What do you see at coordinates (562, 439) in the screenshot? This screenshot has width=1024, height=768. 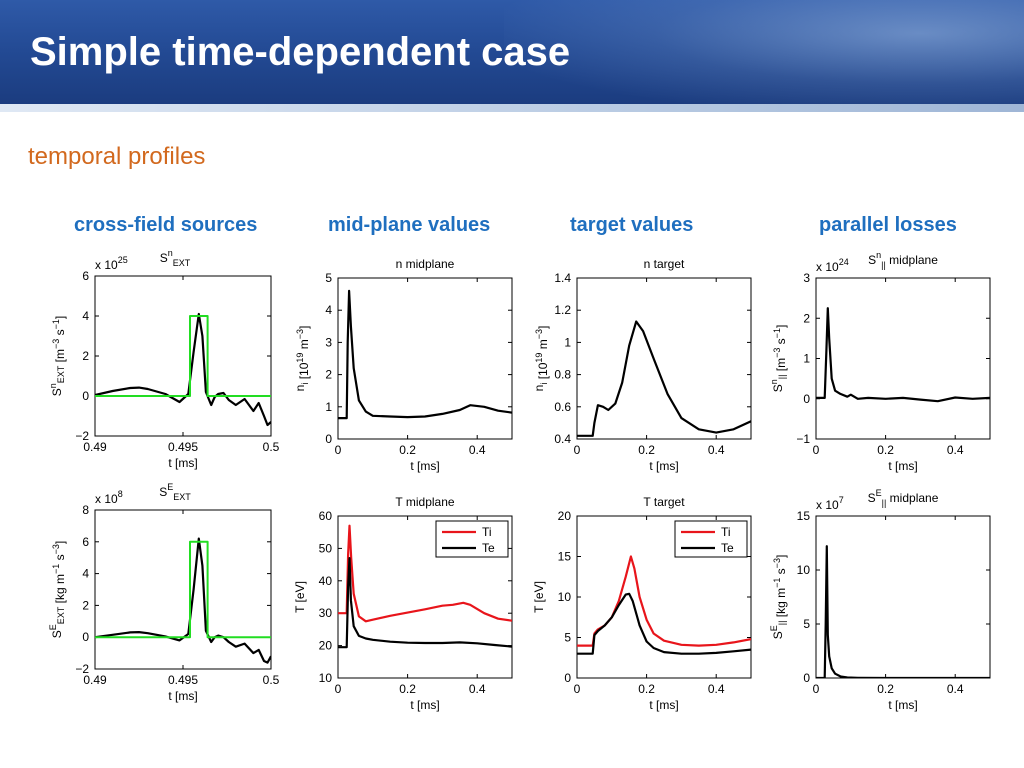 I see `y-tick-label: 0.4` at bounding box center [562, 439].